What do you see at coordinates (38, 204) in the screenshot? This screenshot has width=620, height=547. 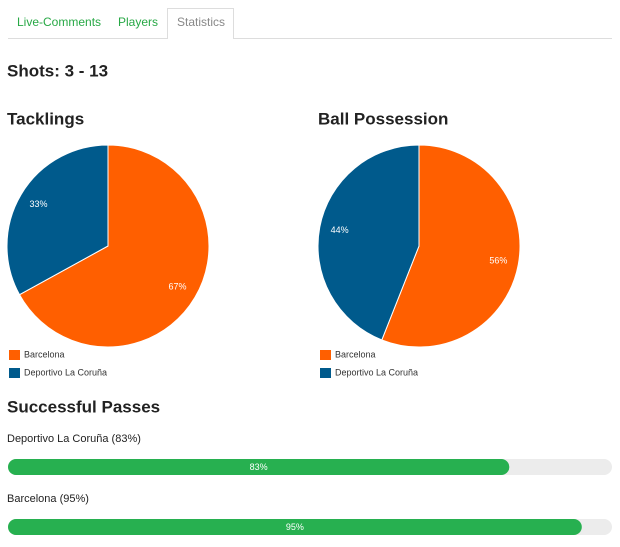 I see `slice-label: 33%` at bounding box center [38, 204].